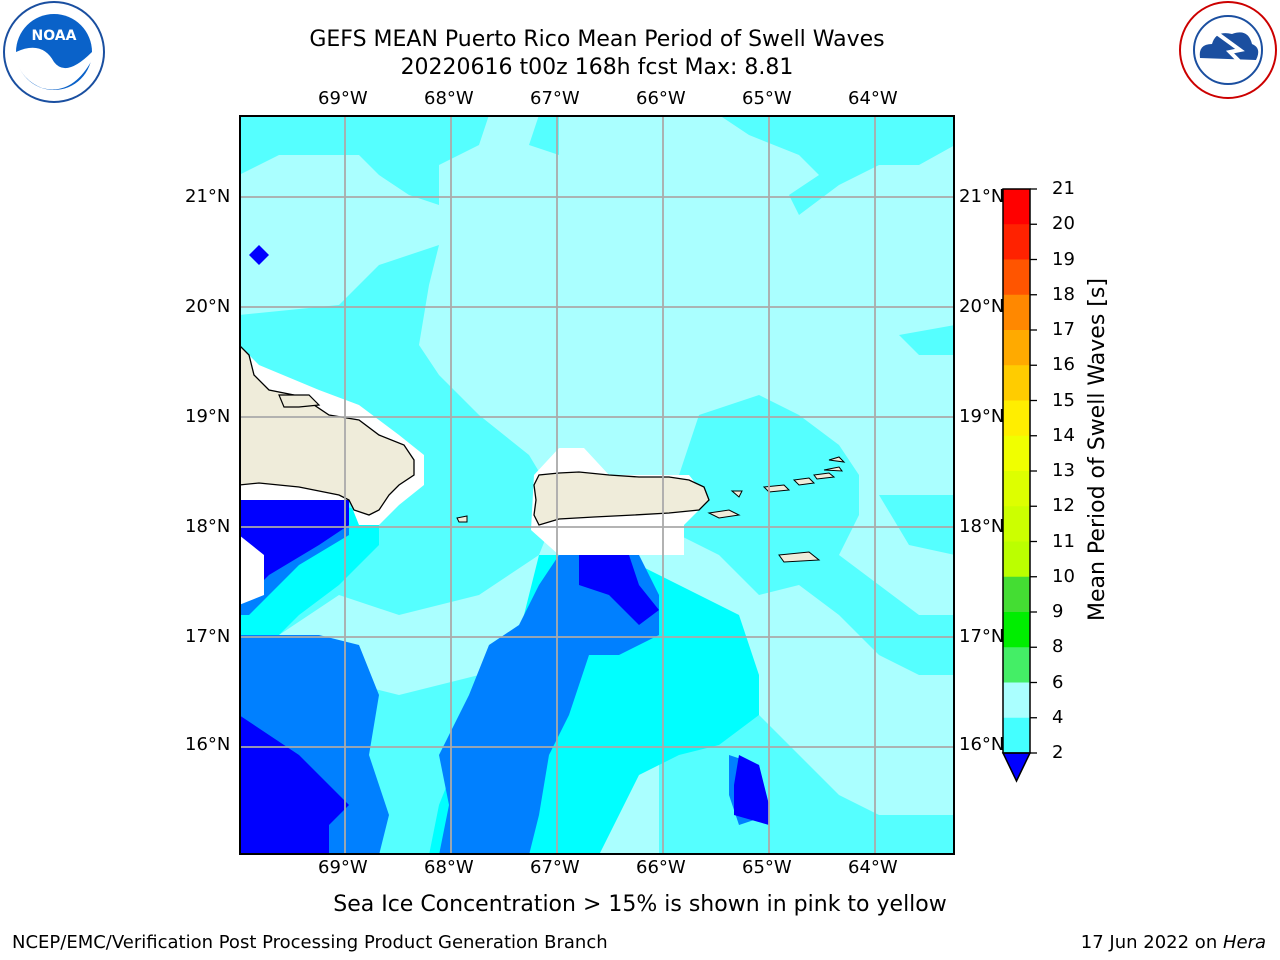 The height and width of the screenshot is (960, 1280). I want to click on lon-label-bottom-67w: 67°W, so click(555, 867).